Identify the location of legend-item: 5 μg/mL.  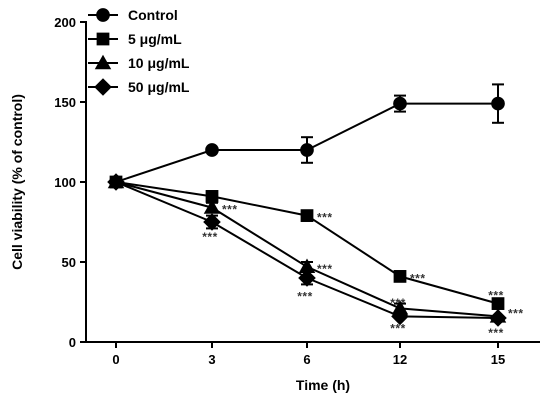
(135, 39).